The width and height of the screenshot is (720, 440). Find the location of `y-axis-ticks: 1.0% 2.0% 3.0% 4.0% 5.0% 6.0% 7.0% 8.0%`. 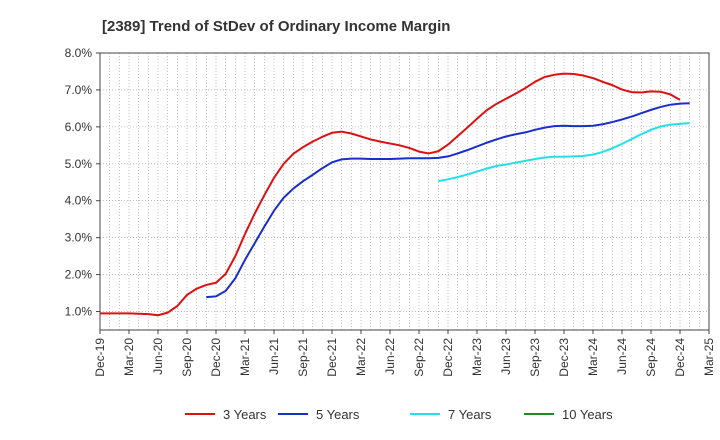

y-axis-ticks: 1.0% 2.0% 3.0% 4.0% 5.0% 6.0% 7.0% 8.0% is located at coordinates (82, 182).